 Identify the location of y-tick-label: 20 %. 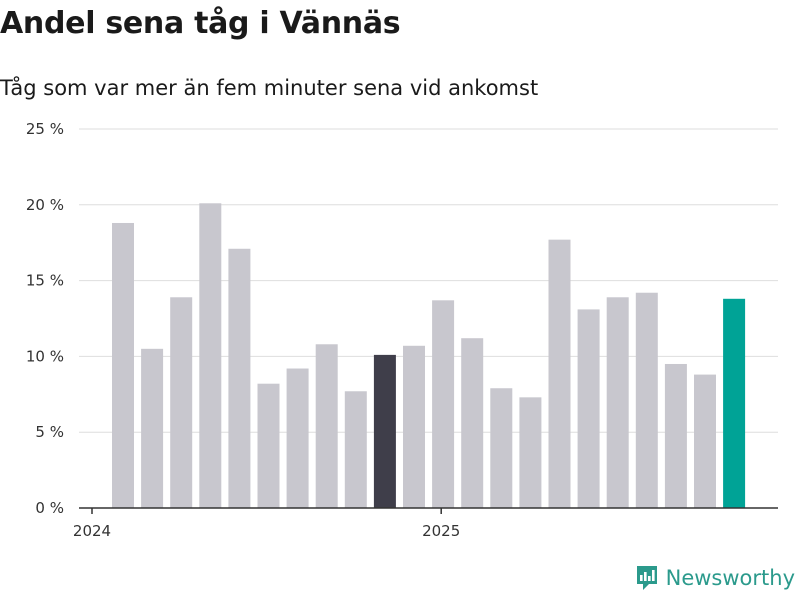
(45, 205).